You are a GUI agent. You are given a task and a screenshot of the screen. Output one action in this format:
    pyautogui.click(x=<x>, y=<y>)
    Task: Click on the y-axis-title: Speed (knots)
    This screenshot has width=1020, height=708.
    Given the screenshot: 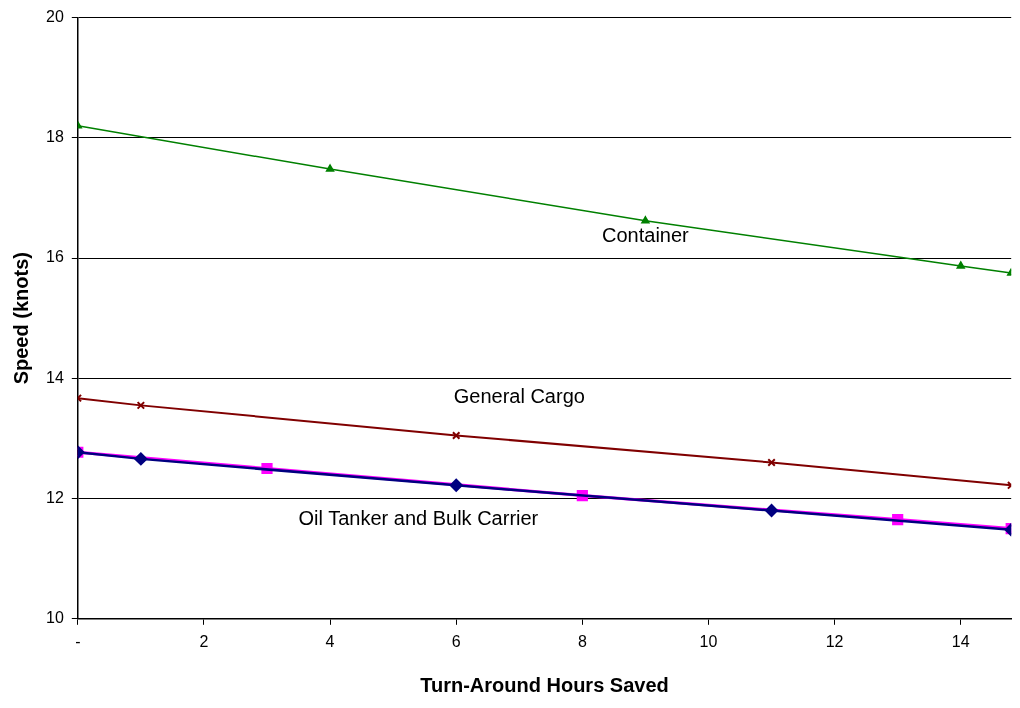 What is the action you would take?
    pyautogui.click(x=20, y=318)
    